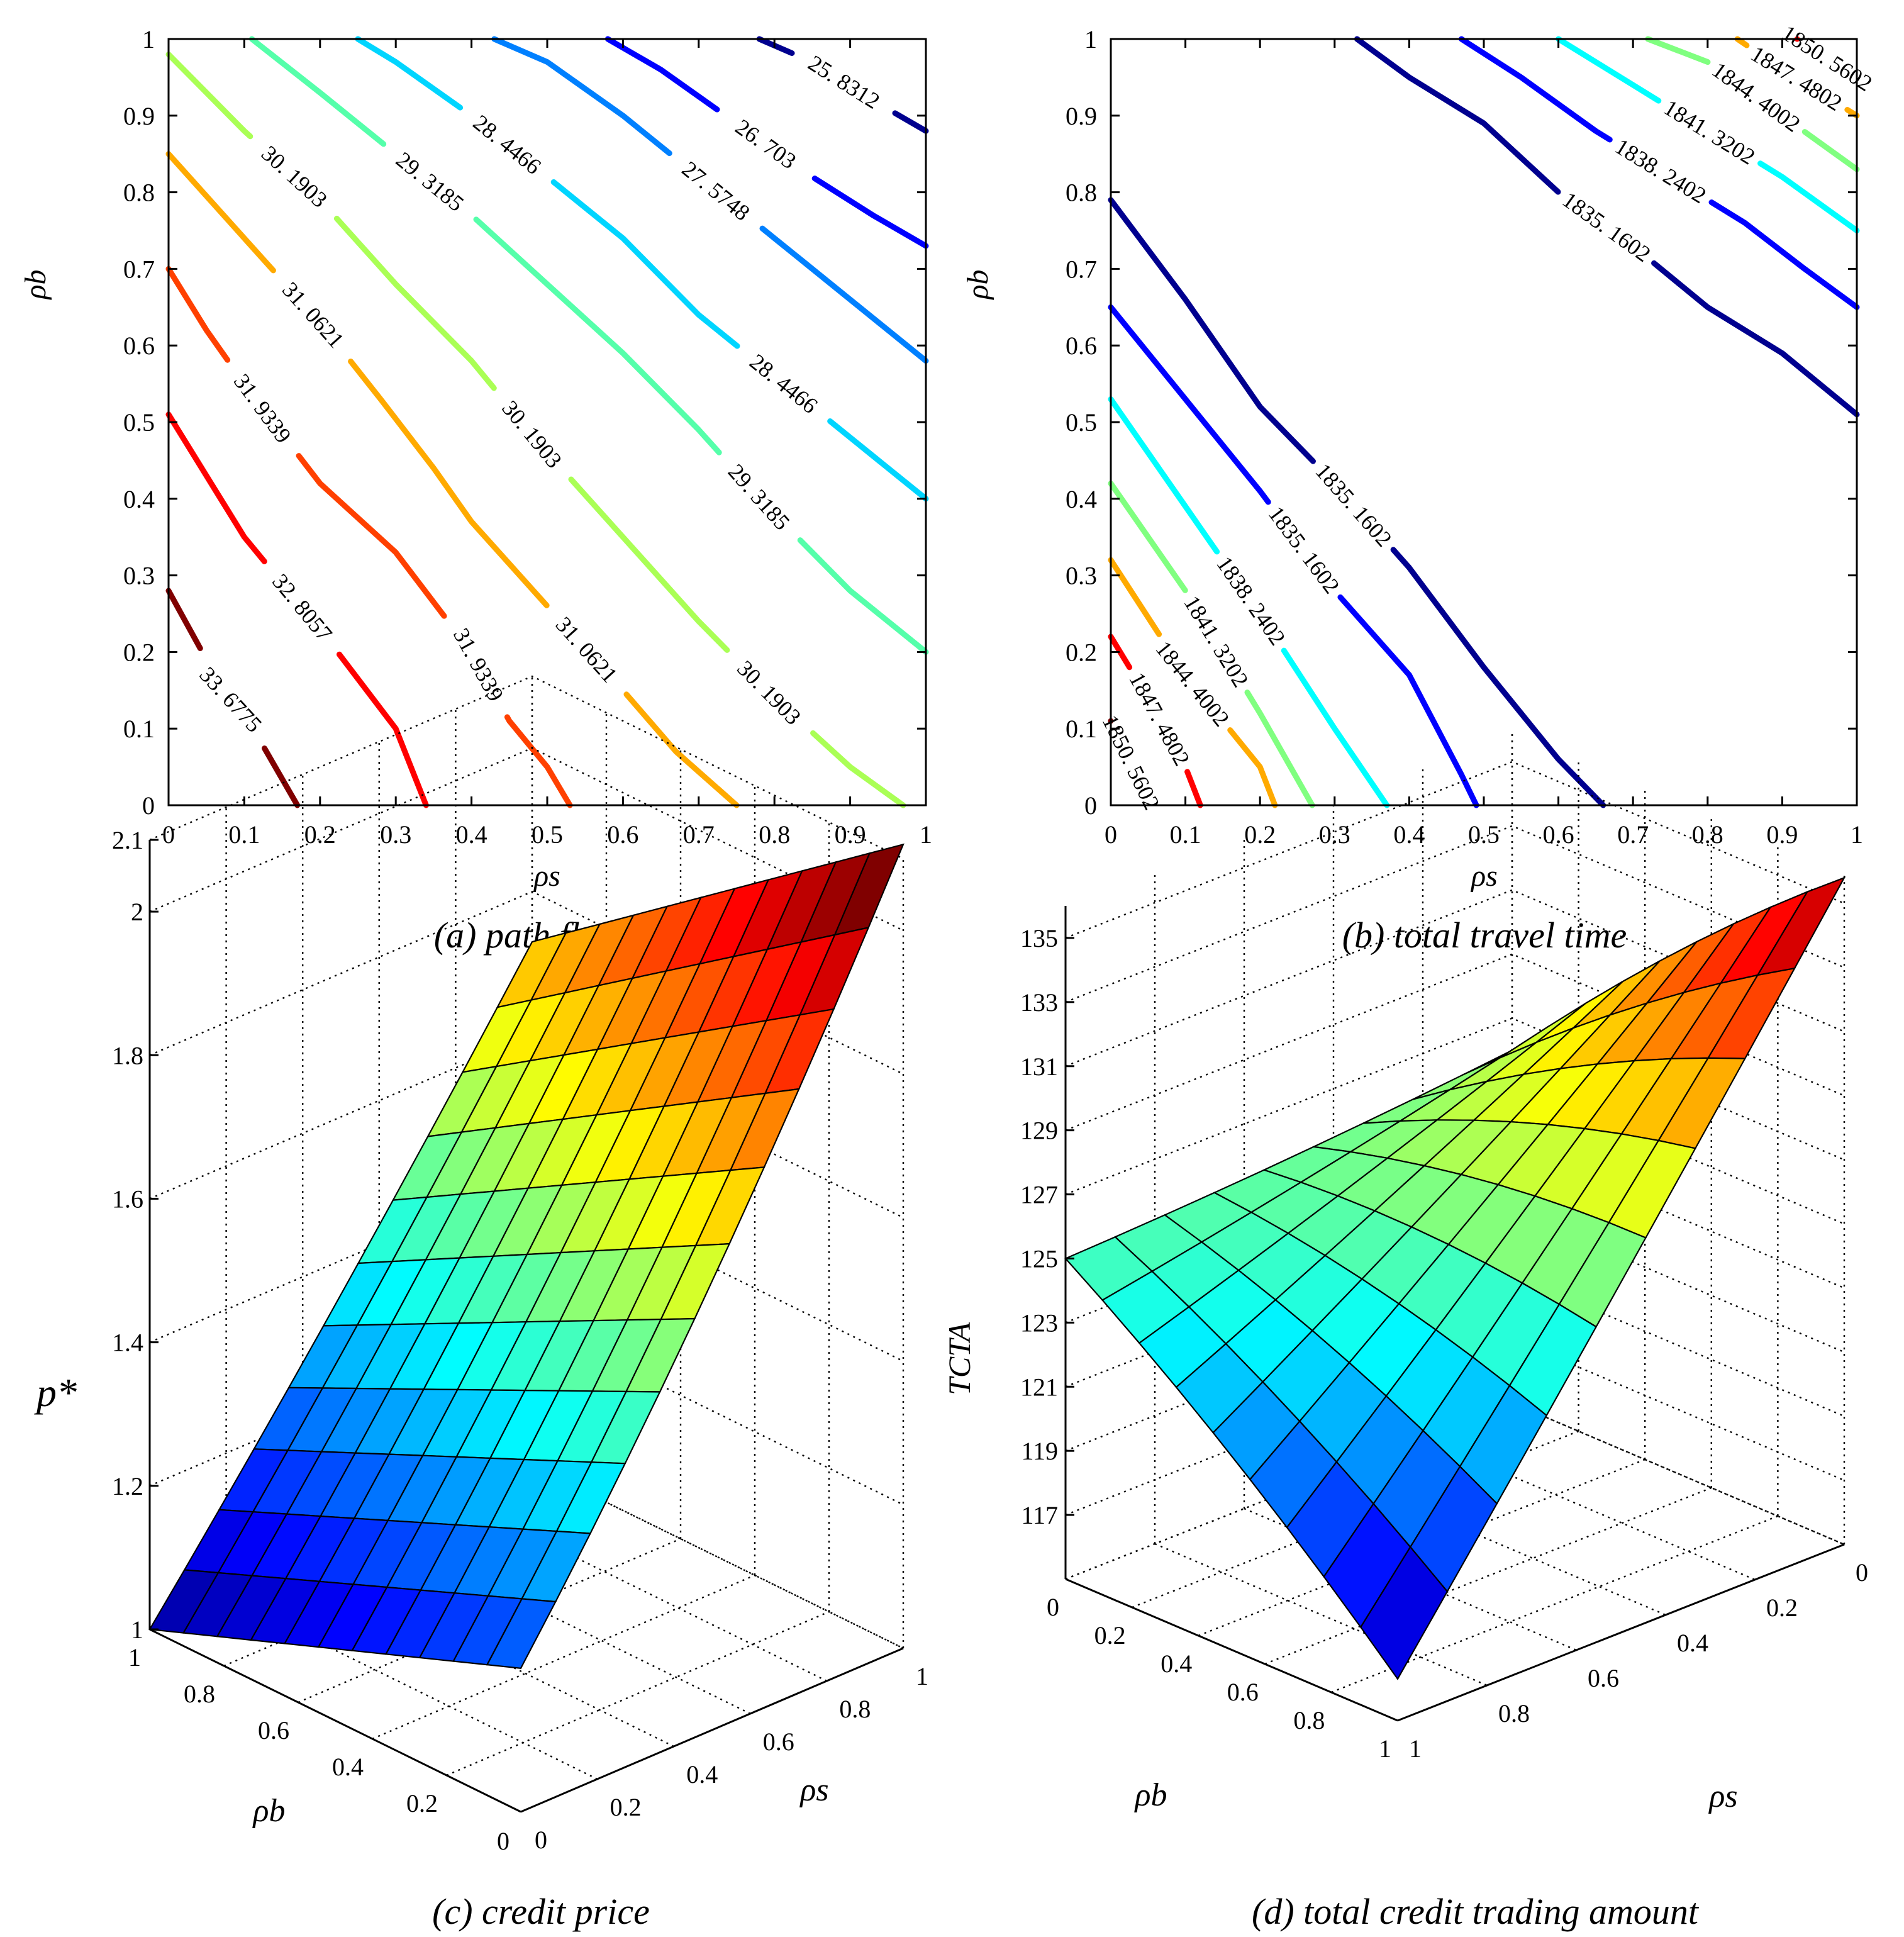 The image size is (1904, 1937). Describe the element at coordinates (35, 284) in the screenshot. I see `a-ylabel: ρb` at that location.